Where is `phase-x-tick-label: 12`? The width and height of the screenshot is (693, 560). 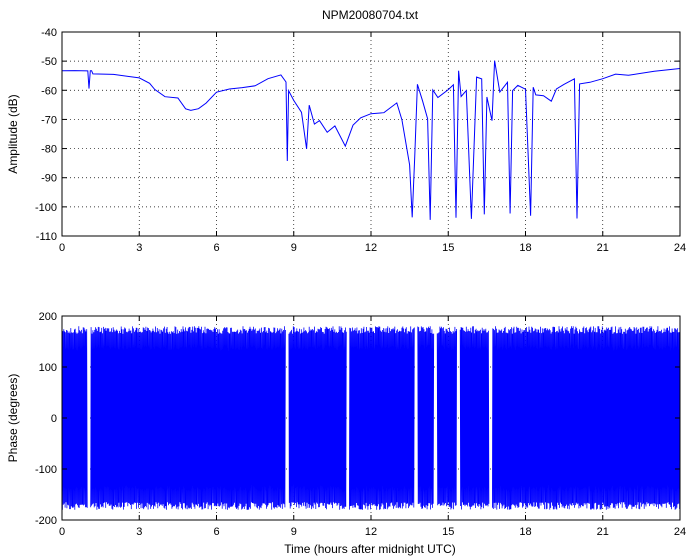
phase-x-tick-label: 12 is located at coordinates (371, 532).